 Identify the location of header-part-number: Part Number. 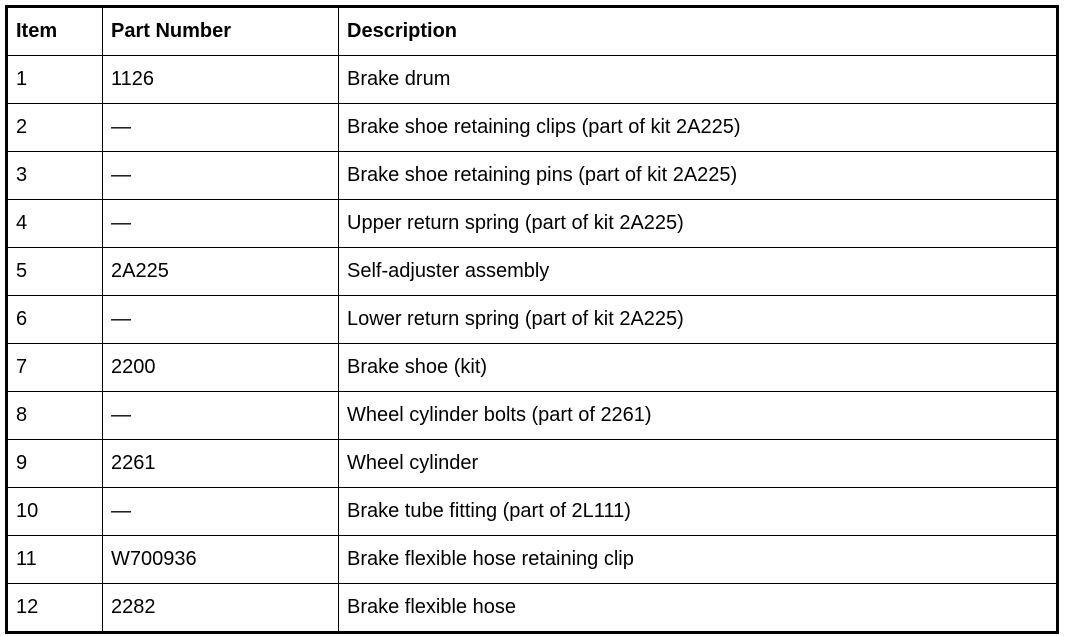
(220, 31).